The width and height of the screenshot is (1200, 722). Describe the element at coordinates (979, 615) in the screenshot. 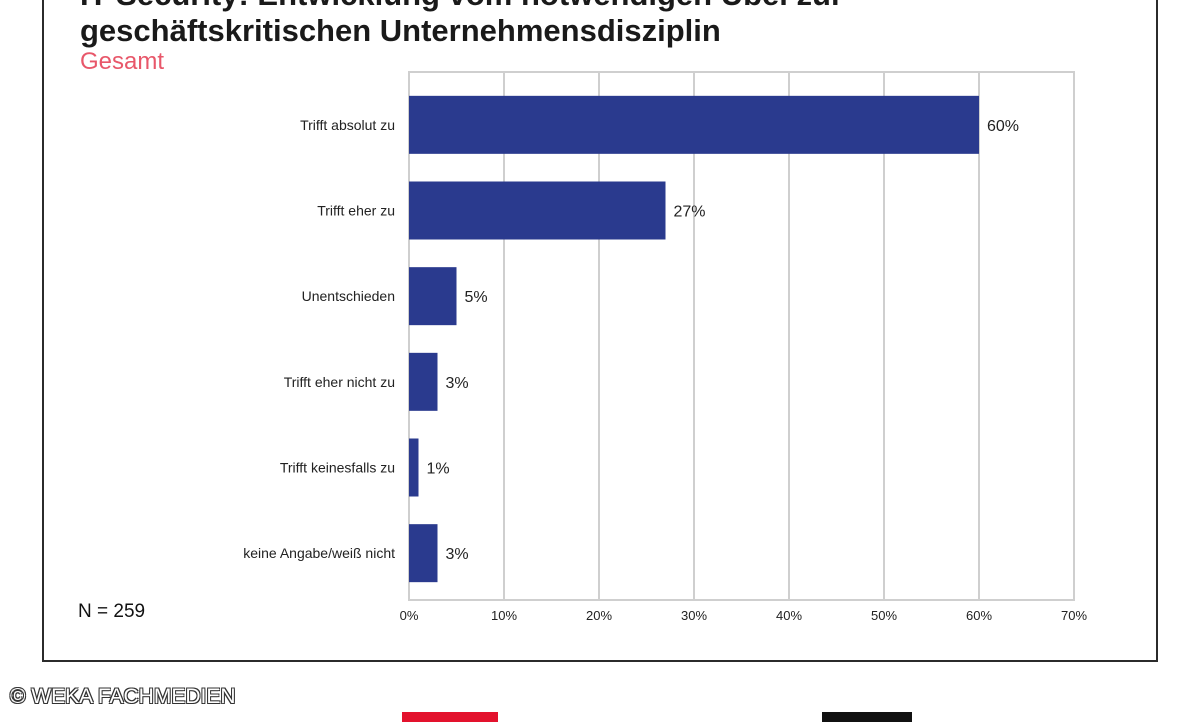

I see `x-tick-label: 60%` at that location.